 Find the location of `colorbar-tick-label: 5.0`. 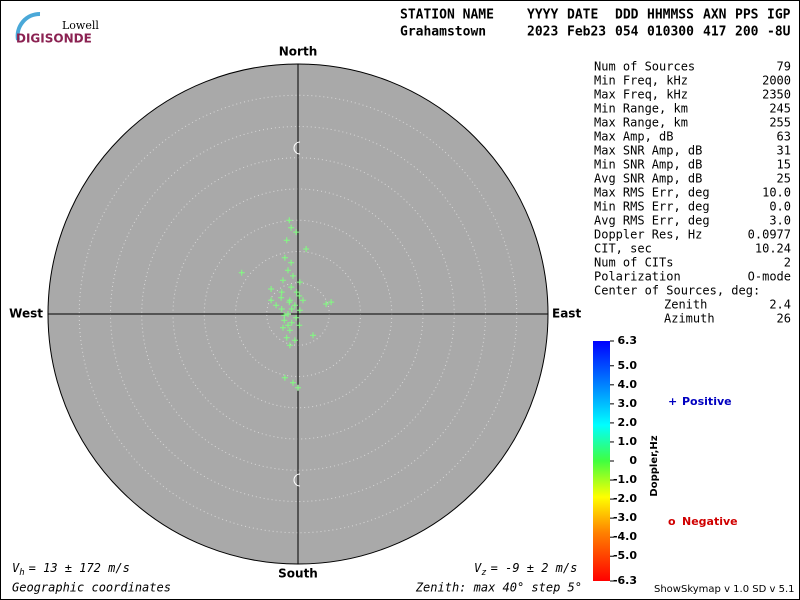

colorbar-tick-label: 5.0 is located at coordinates (628, 365).